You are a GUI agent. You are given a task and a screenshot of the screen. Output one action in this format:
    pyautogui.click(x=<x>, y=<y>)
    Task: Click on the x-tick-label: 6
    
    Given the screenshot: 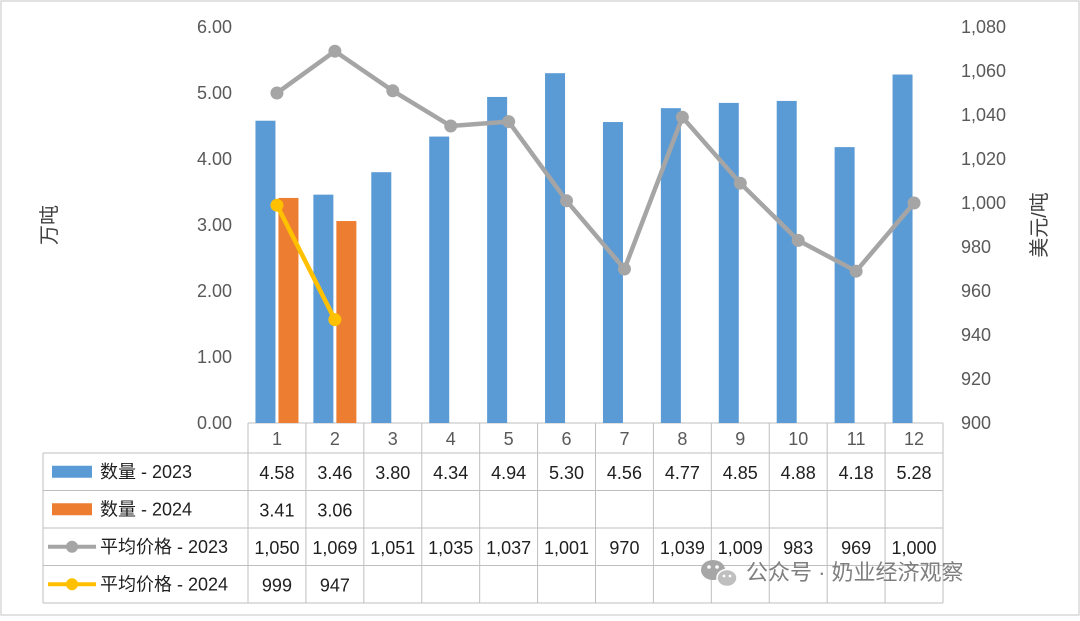 What is the action you would take?
    pyautogui.click(x=567, y=439)
    